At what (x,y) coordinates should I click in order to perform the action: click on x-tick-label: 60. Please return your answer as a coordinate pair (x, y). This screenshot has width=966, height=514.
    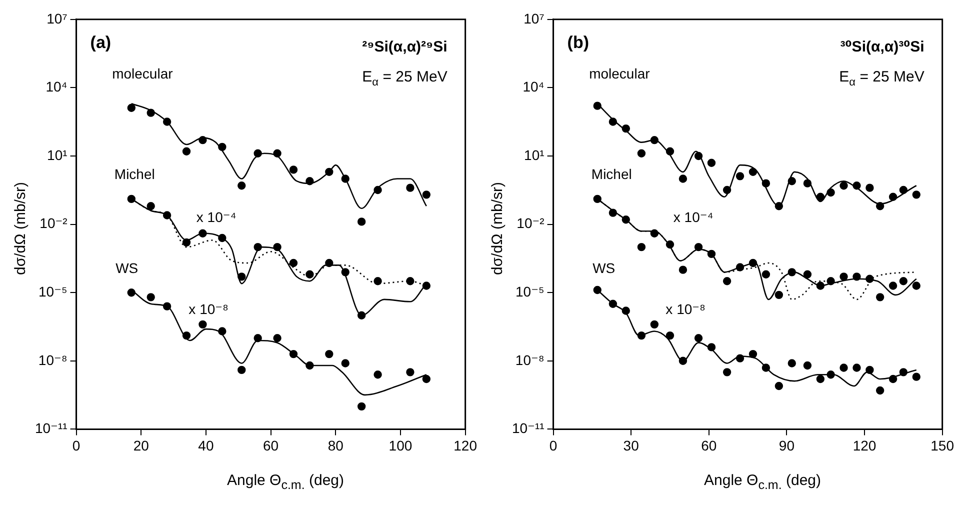
    Looking at the image, I should click on (709, 445).